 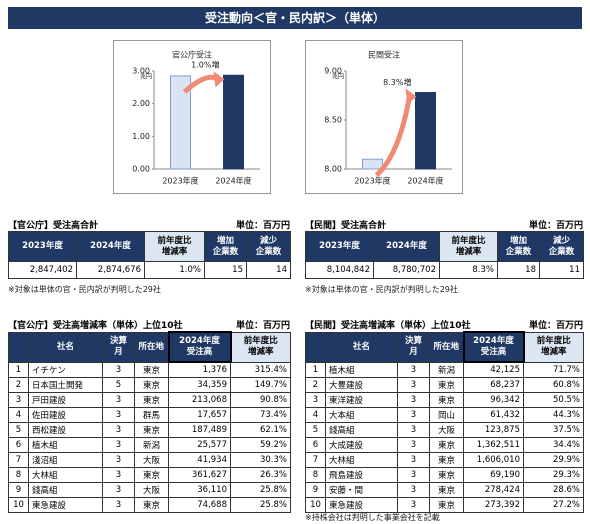 What do you see at coordinates (18, 429) in the screenshot?
I see `cell: 5` at bounding box center [18, 429].